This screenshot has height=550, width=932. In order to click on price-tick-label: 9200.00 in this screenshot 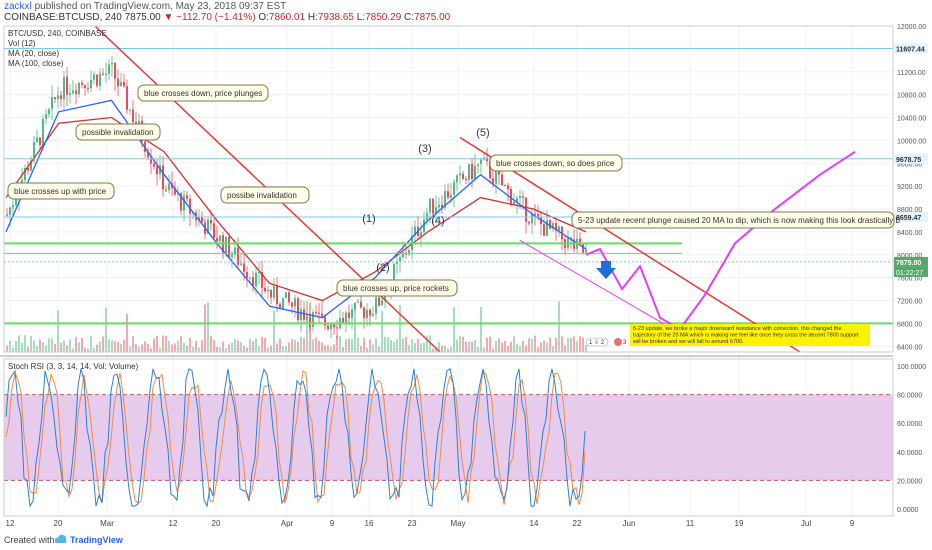, I will do `click(909, 187)`.